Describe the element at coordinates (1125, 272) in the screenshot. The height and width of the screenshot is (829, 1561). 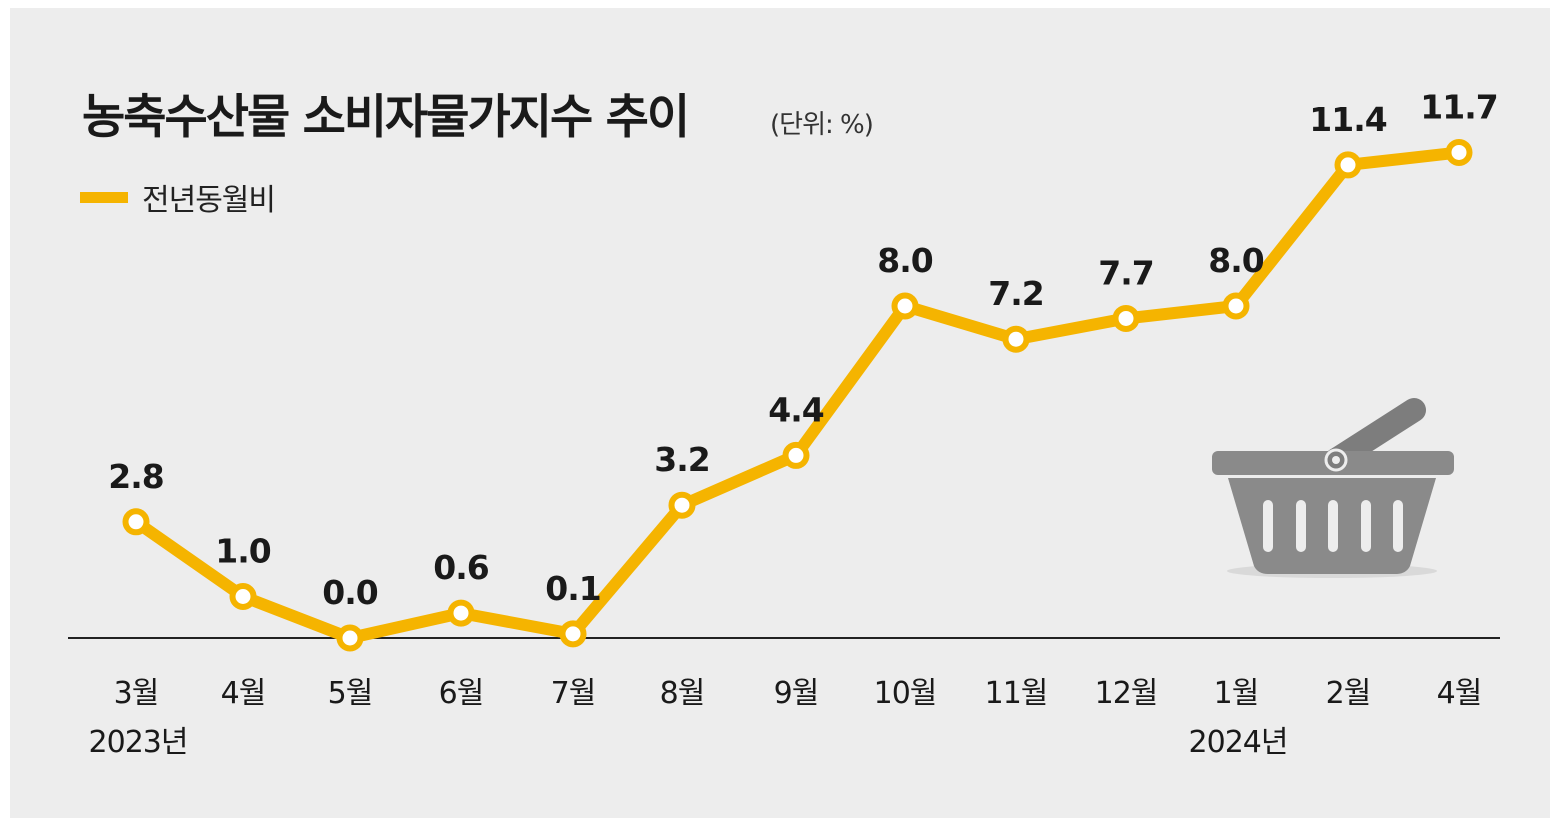
I see `data-label: 7.7` at that location.